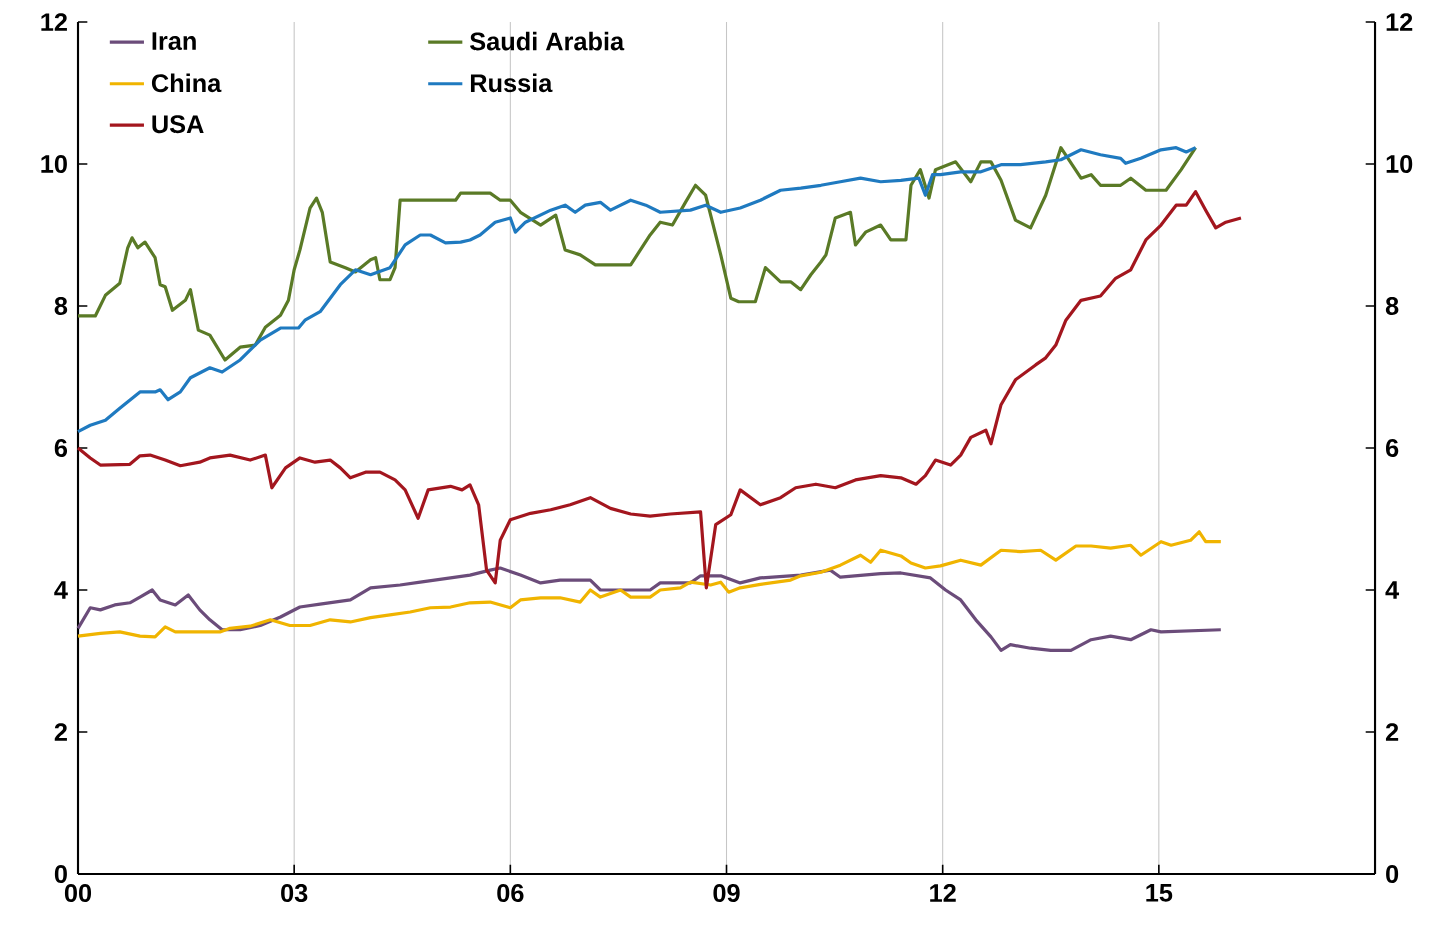 This screenshot has width=1448, height=929. I want to click on y2-tick-label: 10, so click(1399, 164).